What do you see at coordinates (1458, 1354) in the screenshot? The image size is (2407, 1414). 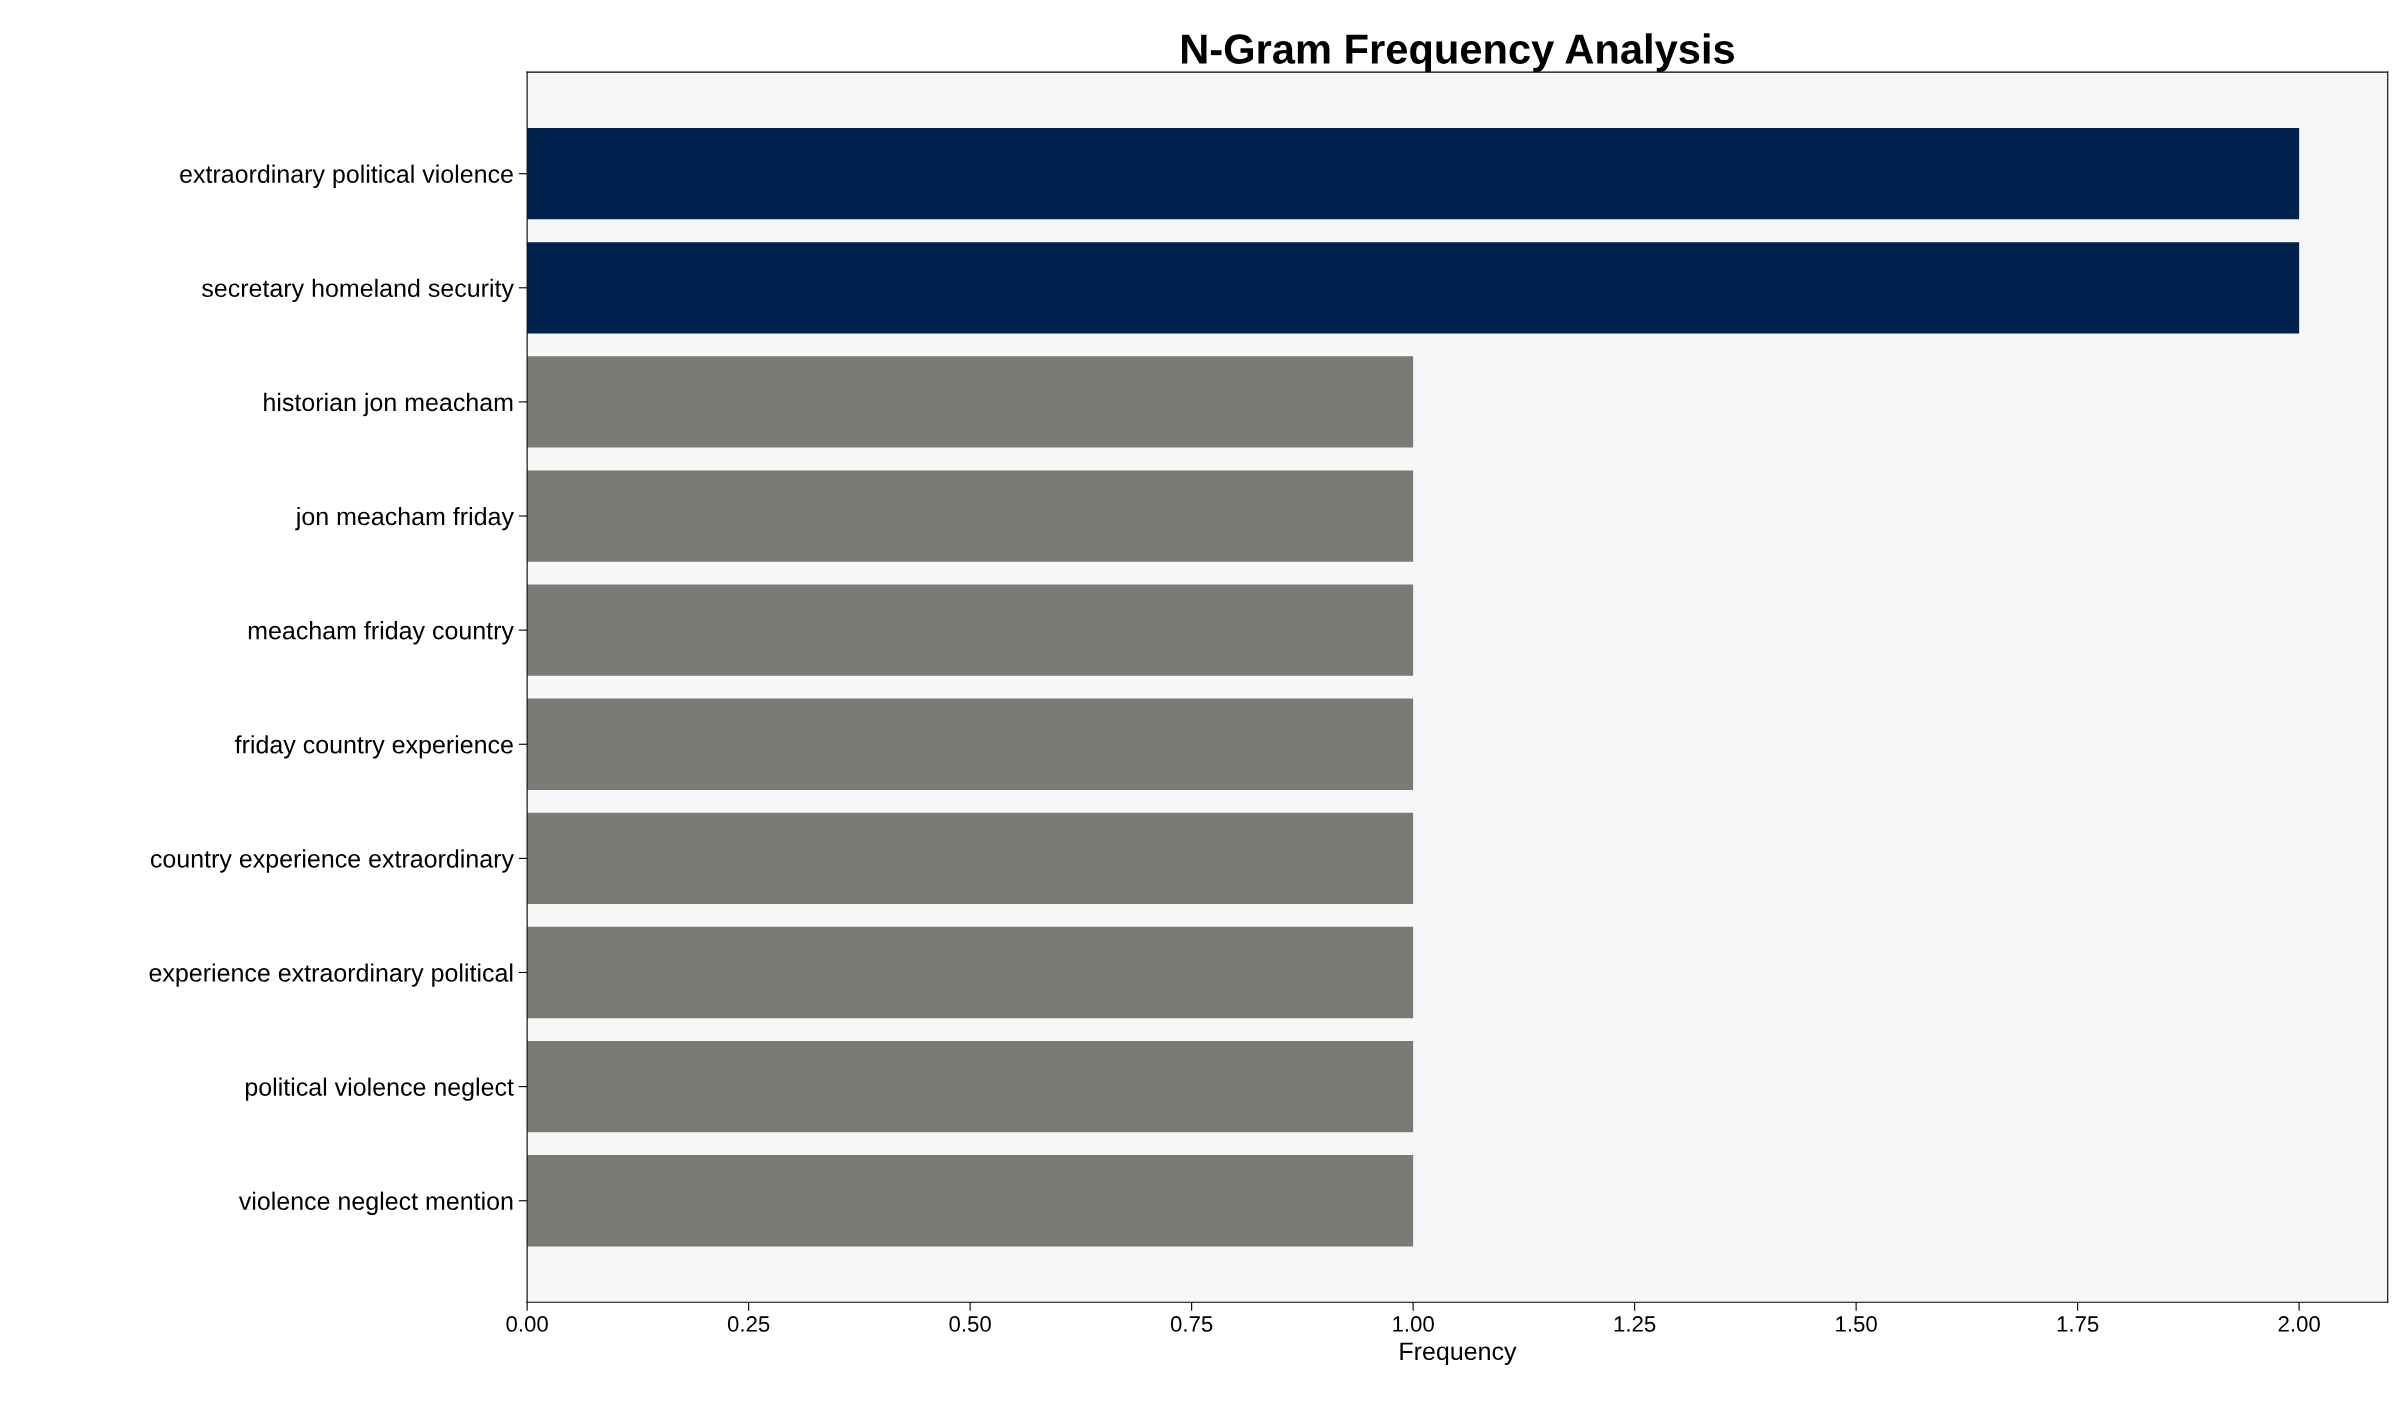 I see `x-axis-title: Frequency` at bounding box center [1458, 1354].